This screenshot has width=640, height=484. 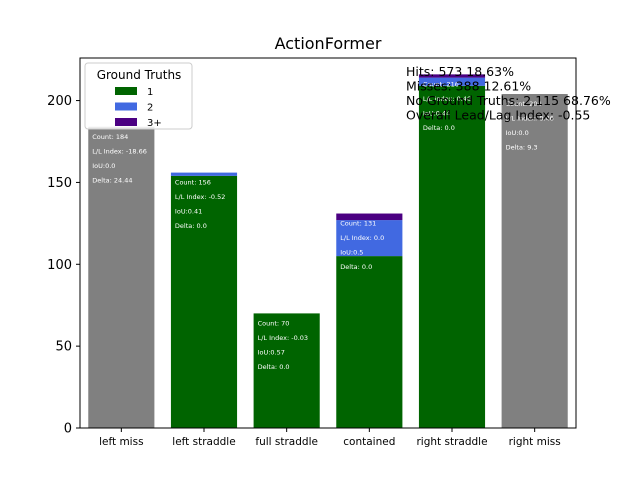 What do you see at coordinates (59, 183) in the screenshot?
I see `y-tick-label: 150` at bounding box center [59, 183].